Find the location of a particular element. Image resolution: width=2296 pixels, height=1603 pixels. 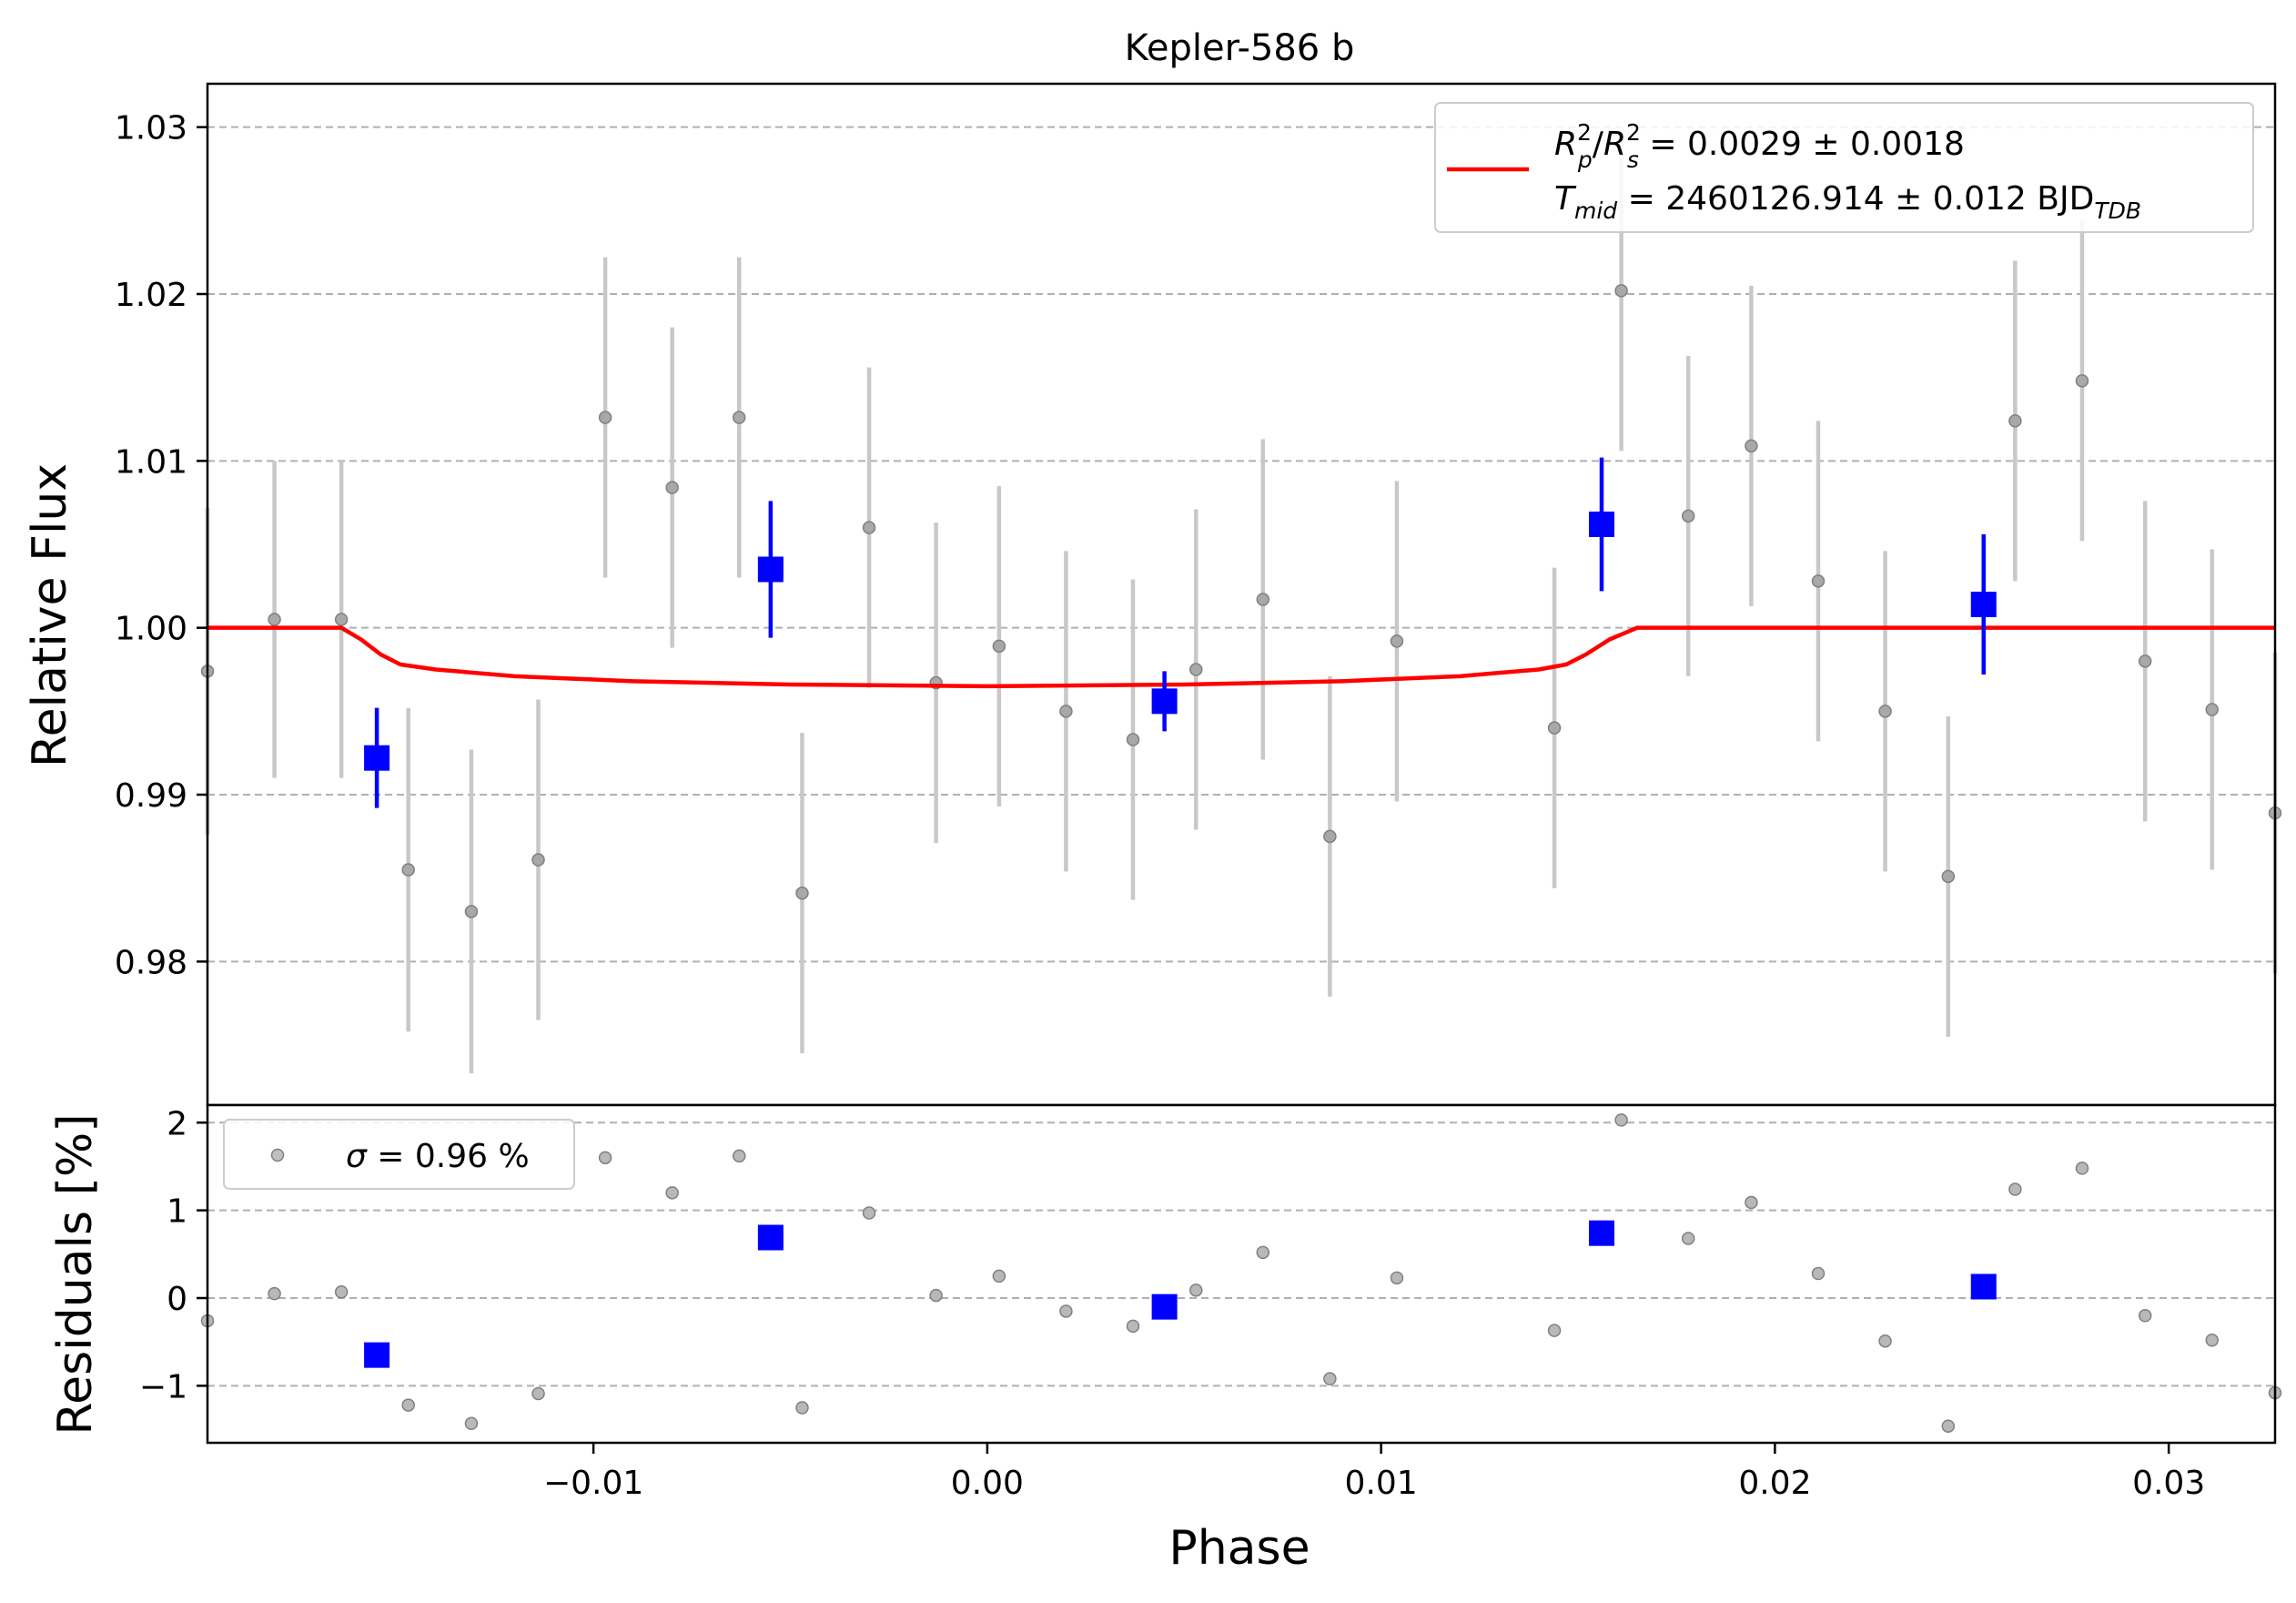

phase-x-axis-label: Phase is located at coordinates (1239, 1548).